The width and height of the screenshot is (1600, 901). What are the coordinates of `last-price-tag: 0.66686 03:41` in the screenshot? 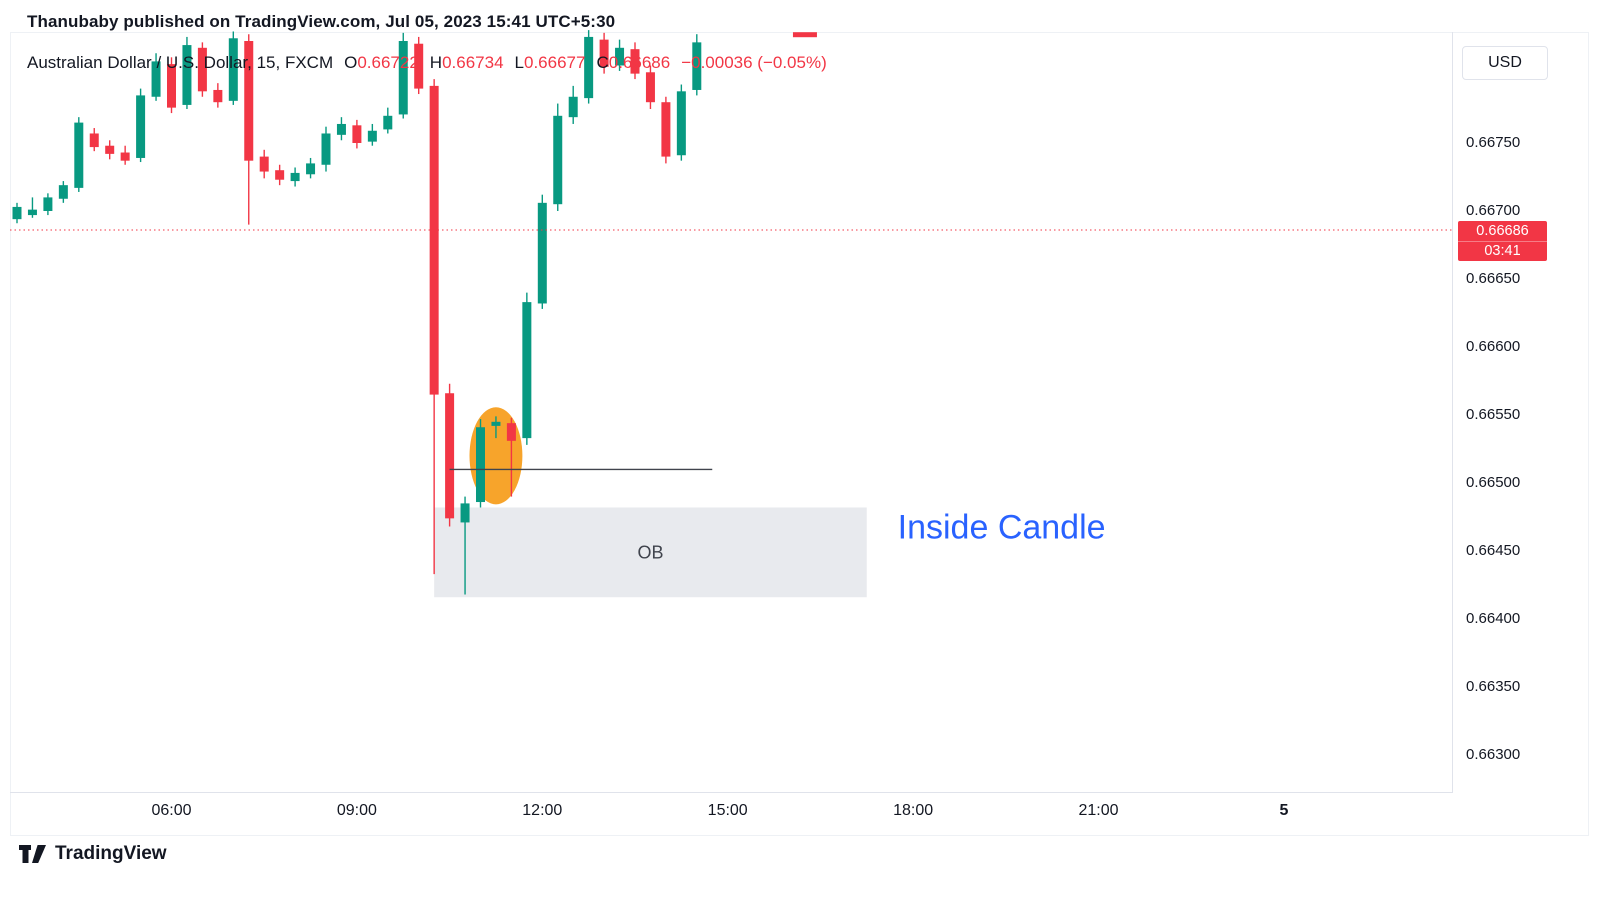 It's located at (1502, 241).